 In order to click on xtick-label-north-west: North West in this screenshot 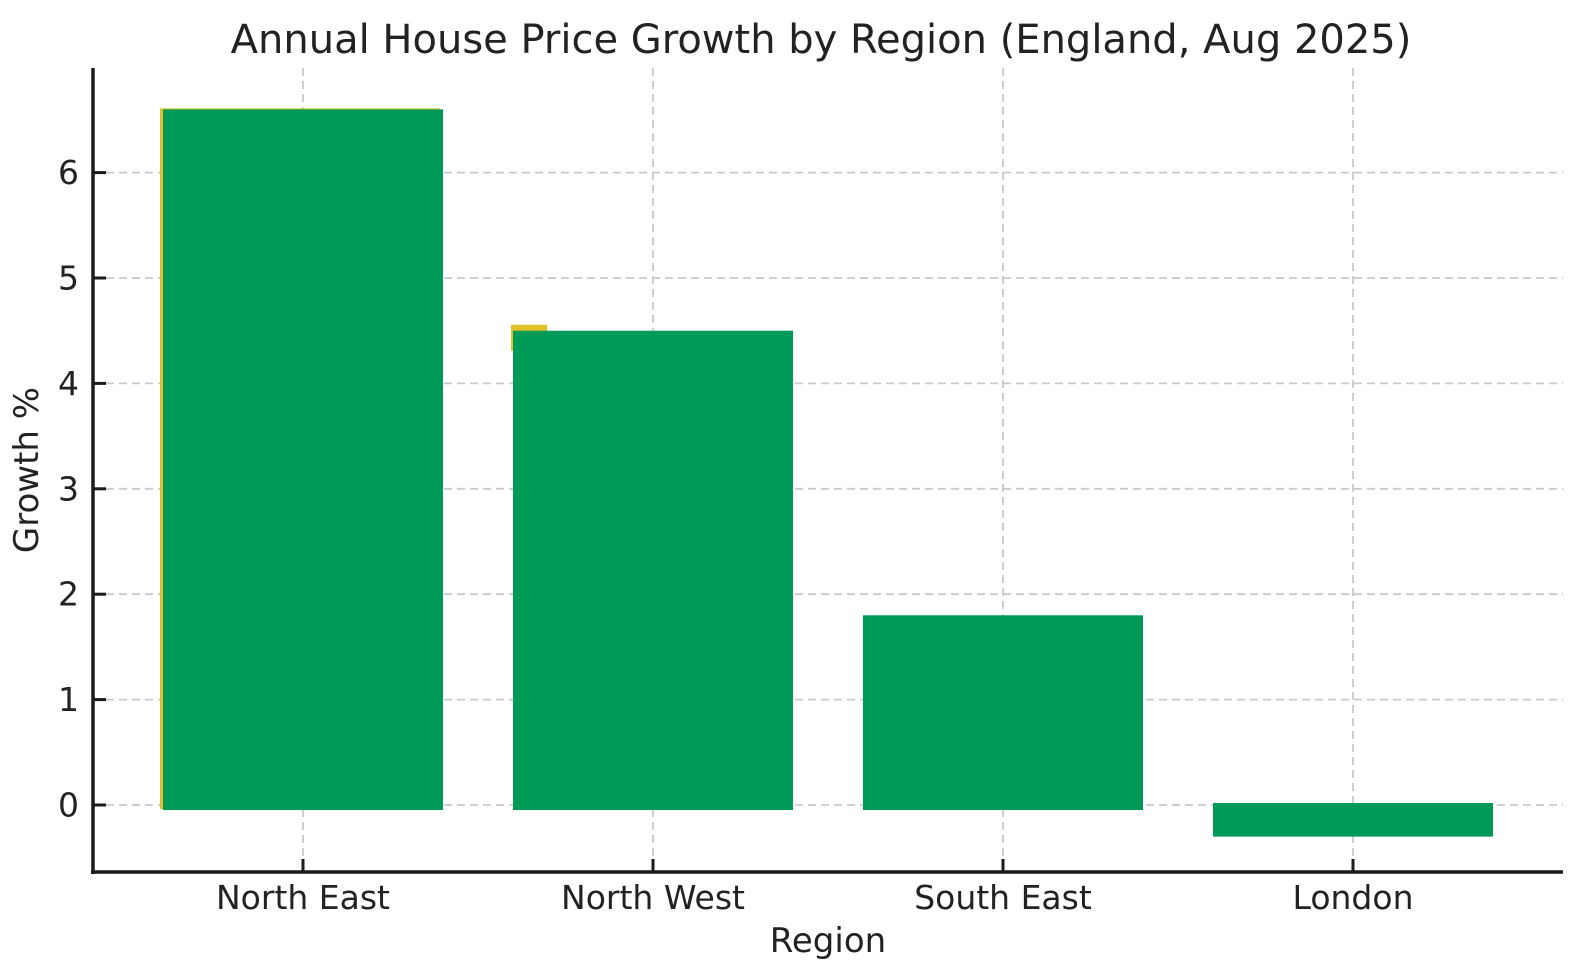, I will do `click(653, 897)`.